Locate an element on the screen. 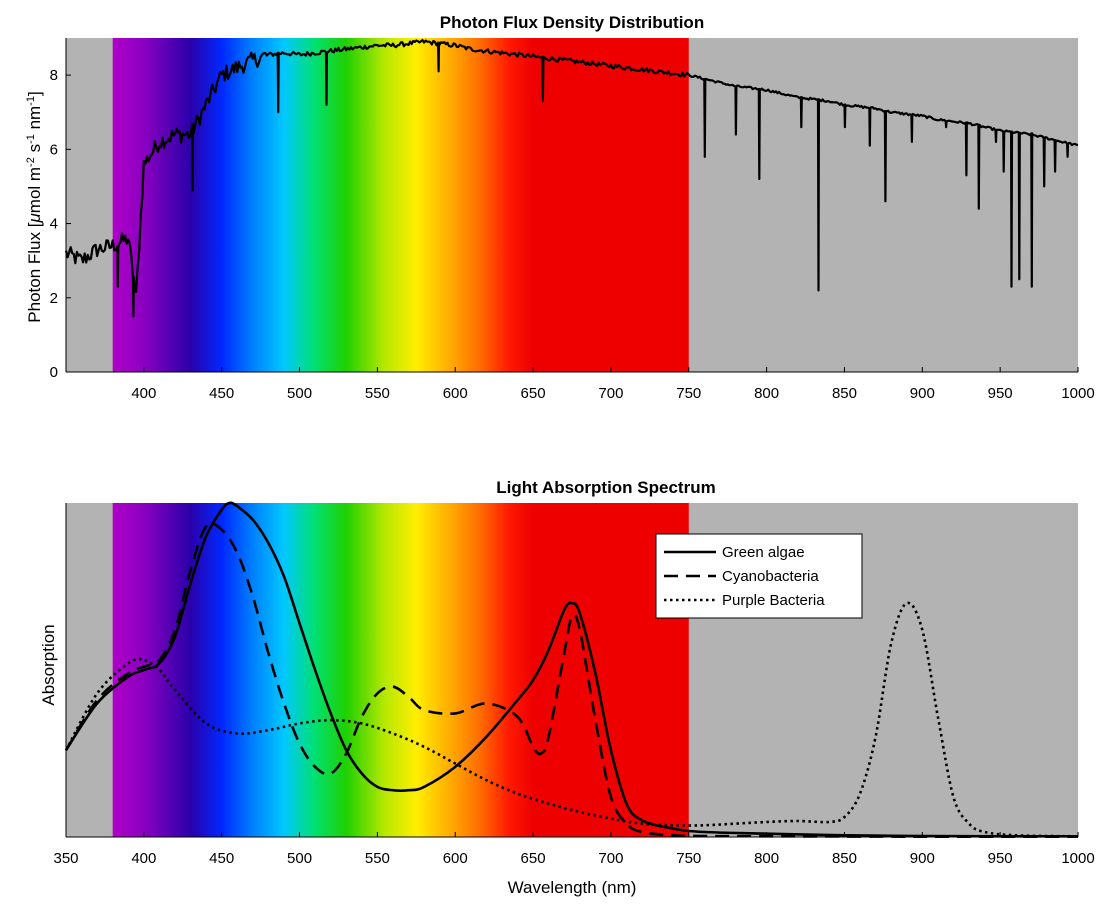 The image size is (1101, 906). chart1-x-tick-label: 700 is located at coordinates (610, 393).